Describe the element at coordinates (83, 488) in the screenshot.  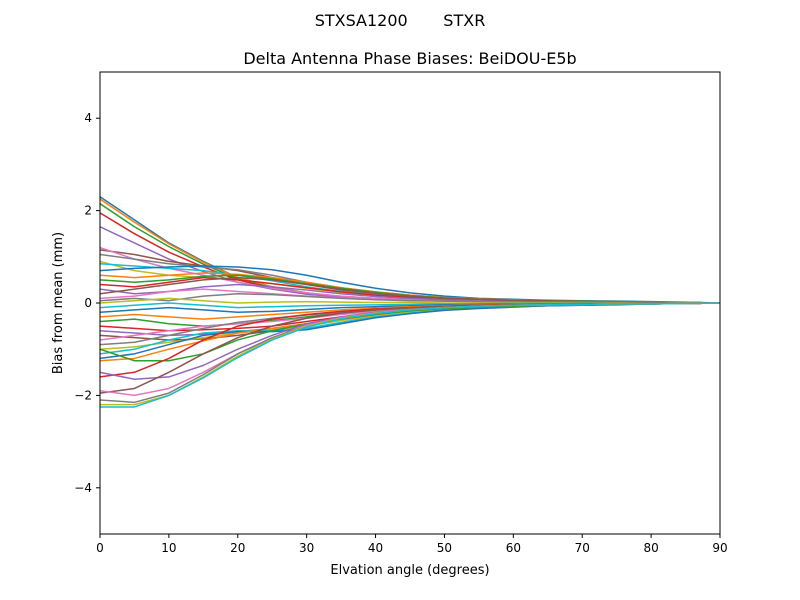
I see `y-tick-label: −4` at that location.